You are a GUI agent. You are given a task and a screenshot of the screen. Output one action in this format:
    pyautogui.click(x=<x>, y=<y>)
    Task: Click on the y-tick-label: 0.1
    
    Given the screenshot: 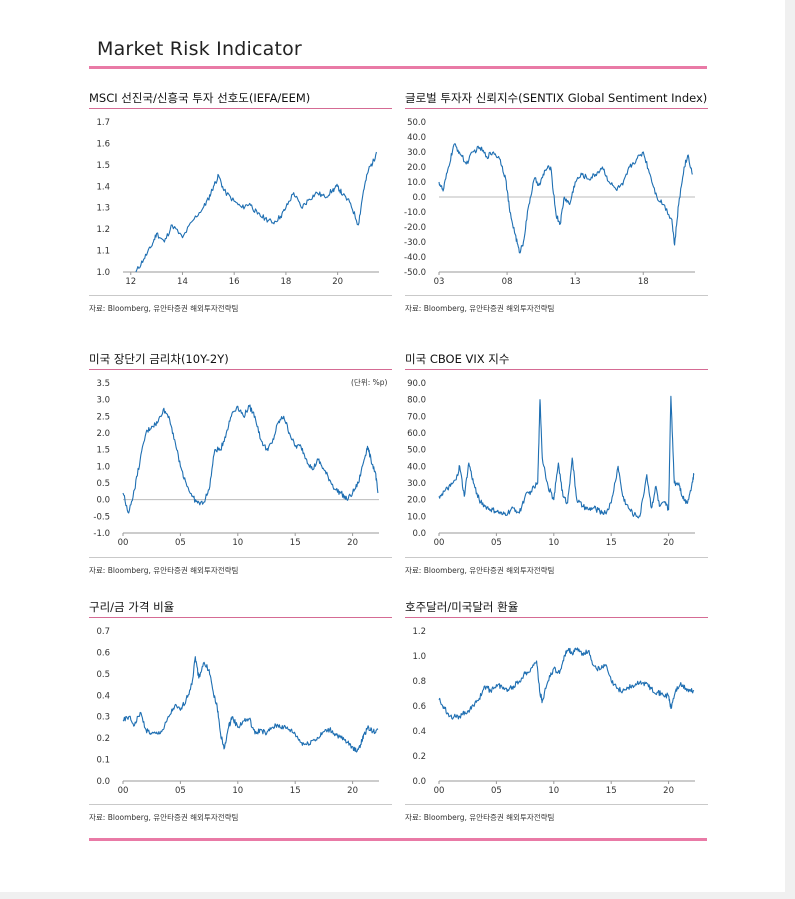 What is the action you would take?
    pyautogui.click(x=103, y=761)
    